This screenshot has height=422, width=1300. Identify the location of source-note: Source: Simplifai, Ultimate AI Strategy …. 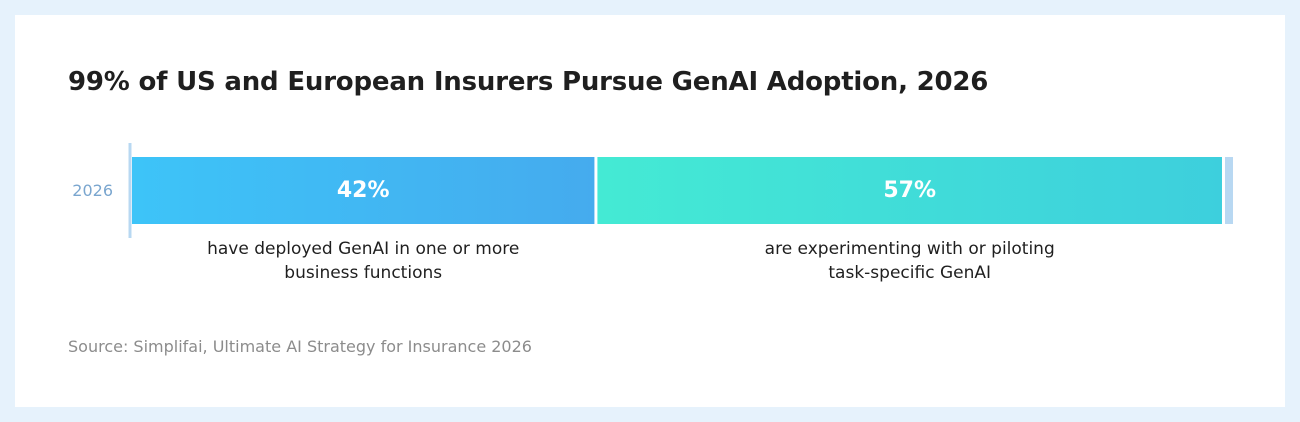
(300, 346).